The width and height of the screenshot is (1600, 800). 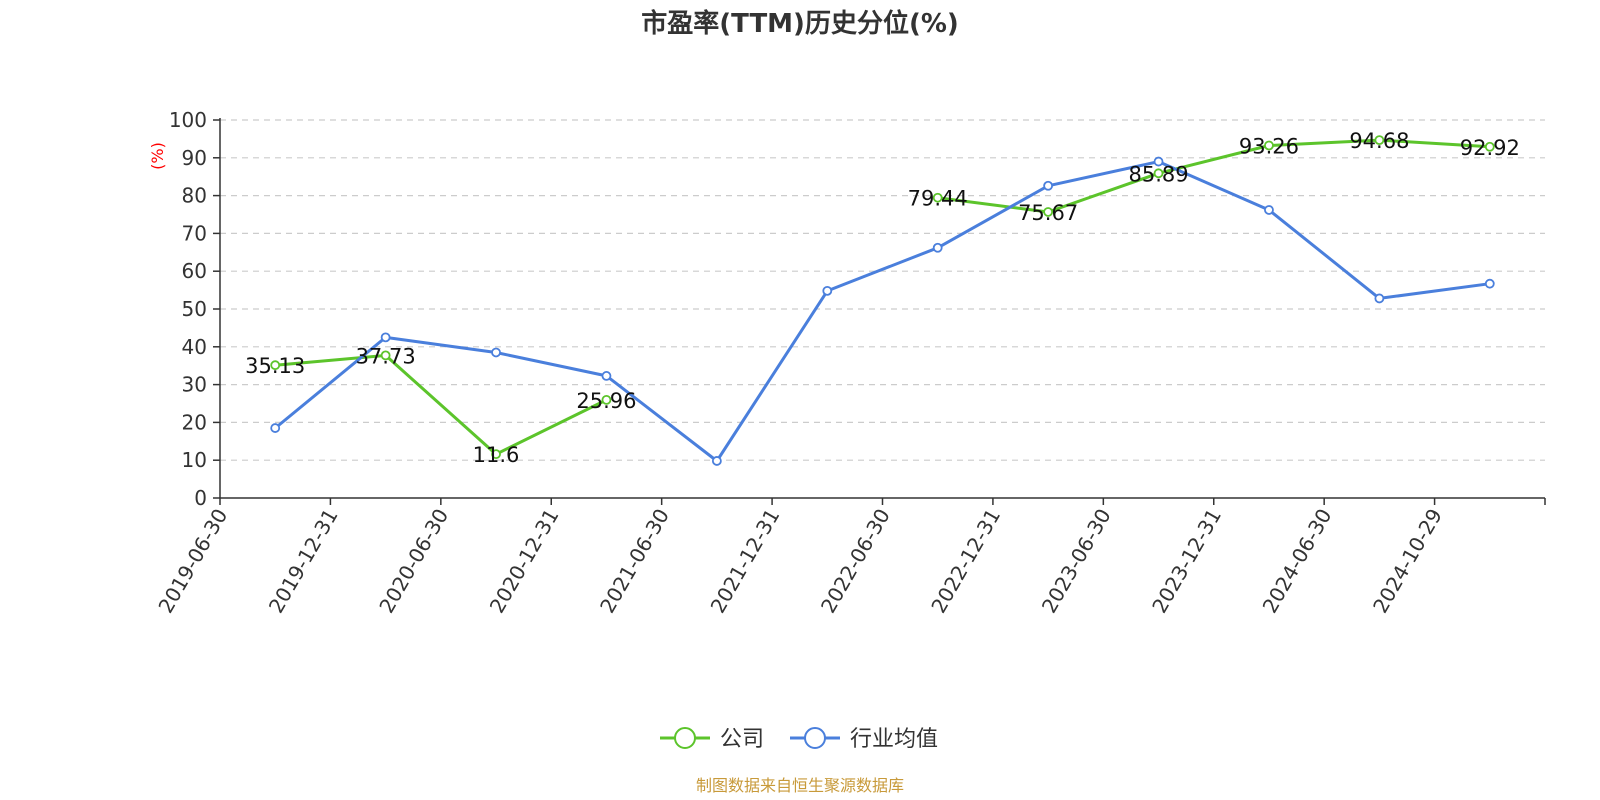 I want to click on data-label-0-6: 79.44, so click(x=938, y=199).